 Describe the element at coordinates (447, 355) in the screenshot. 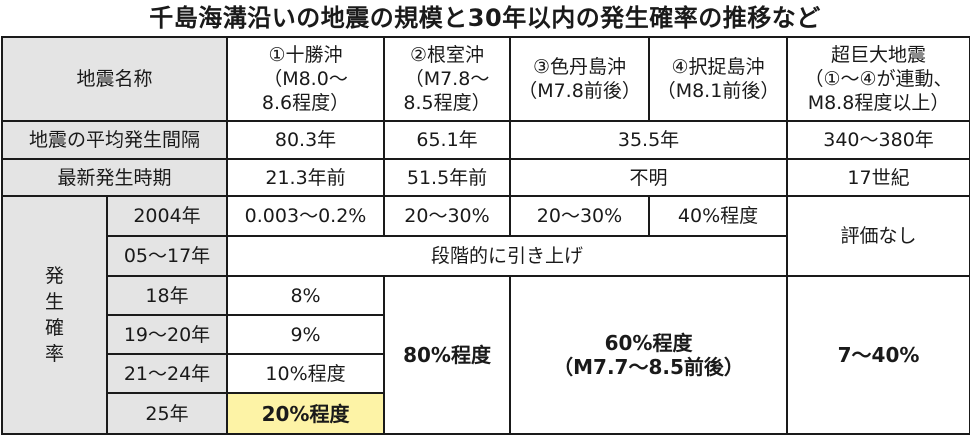

I see `prob-nemuro-recent: 80%程度` at that location.